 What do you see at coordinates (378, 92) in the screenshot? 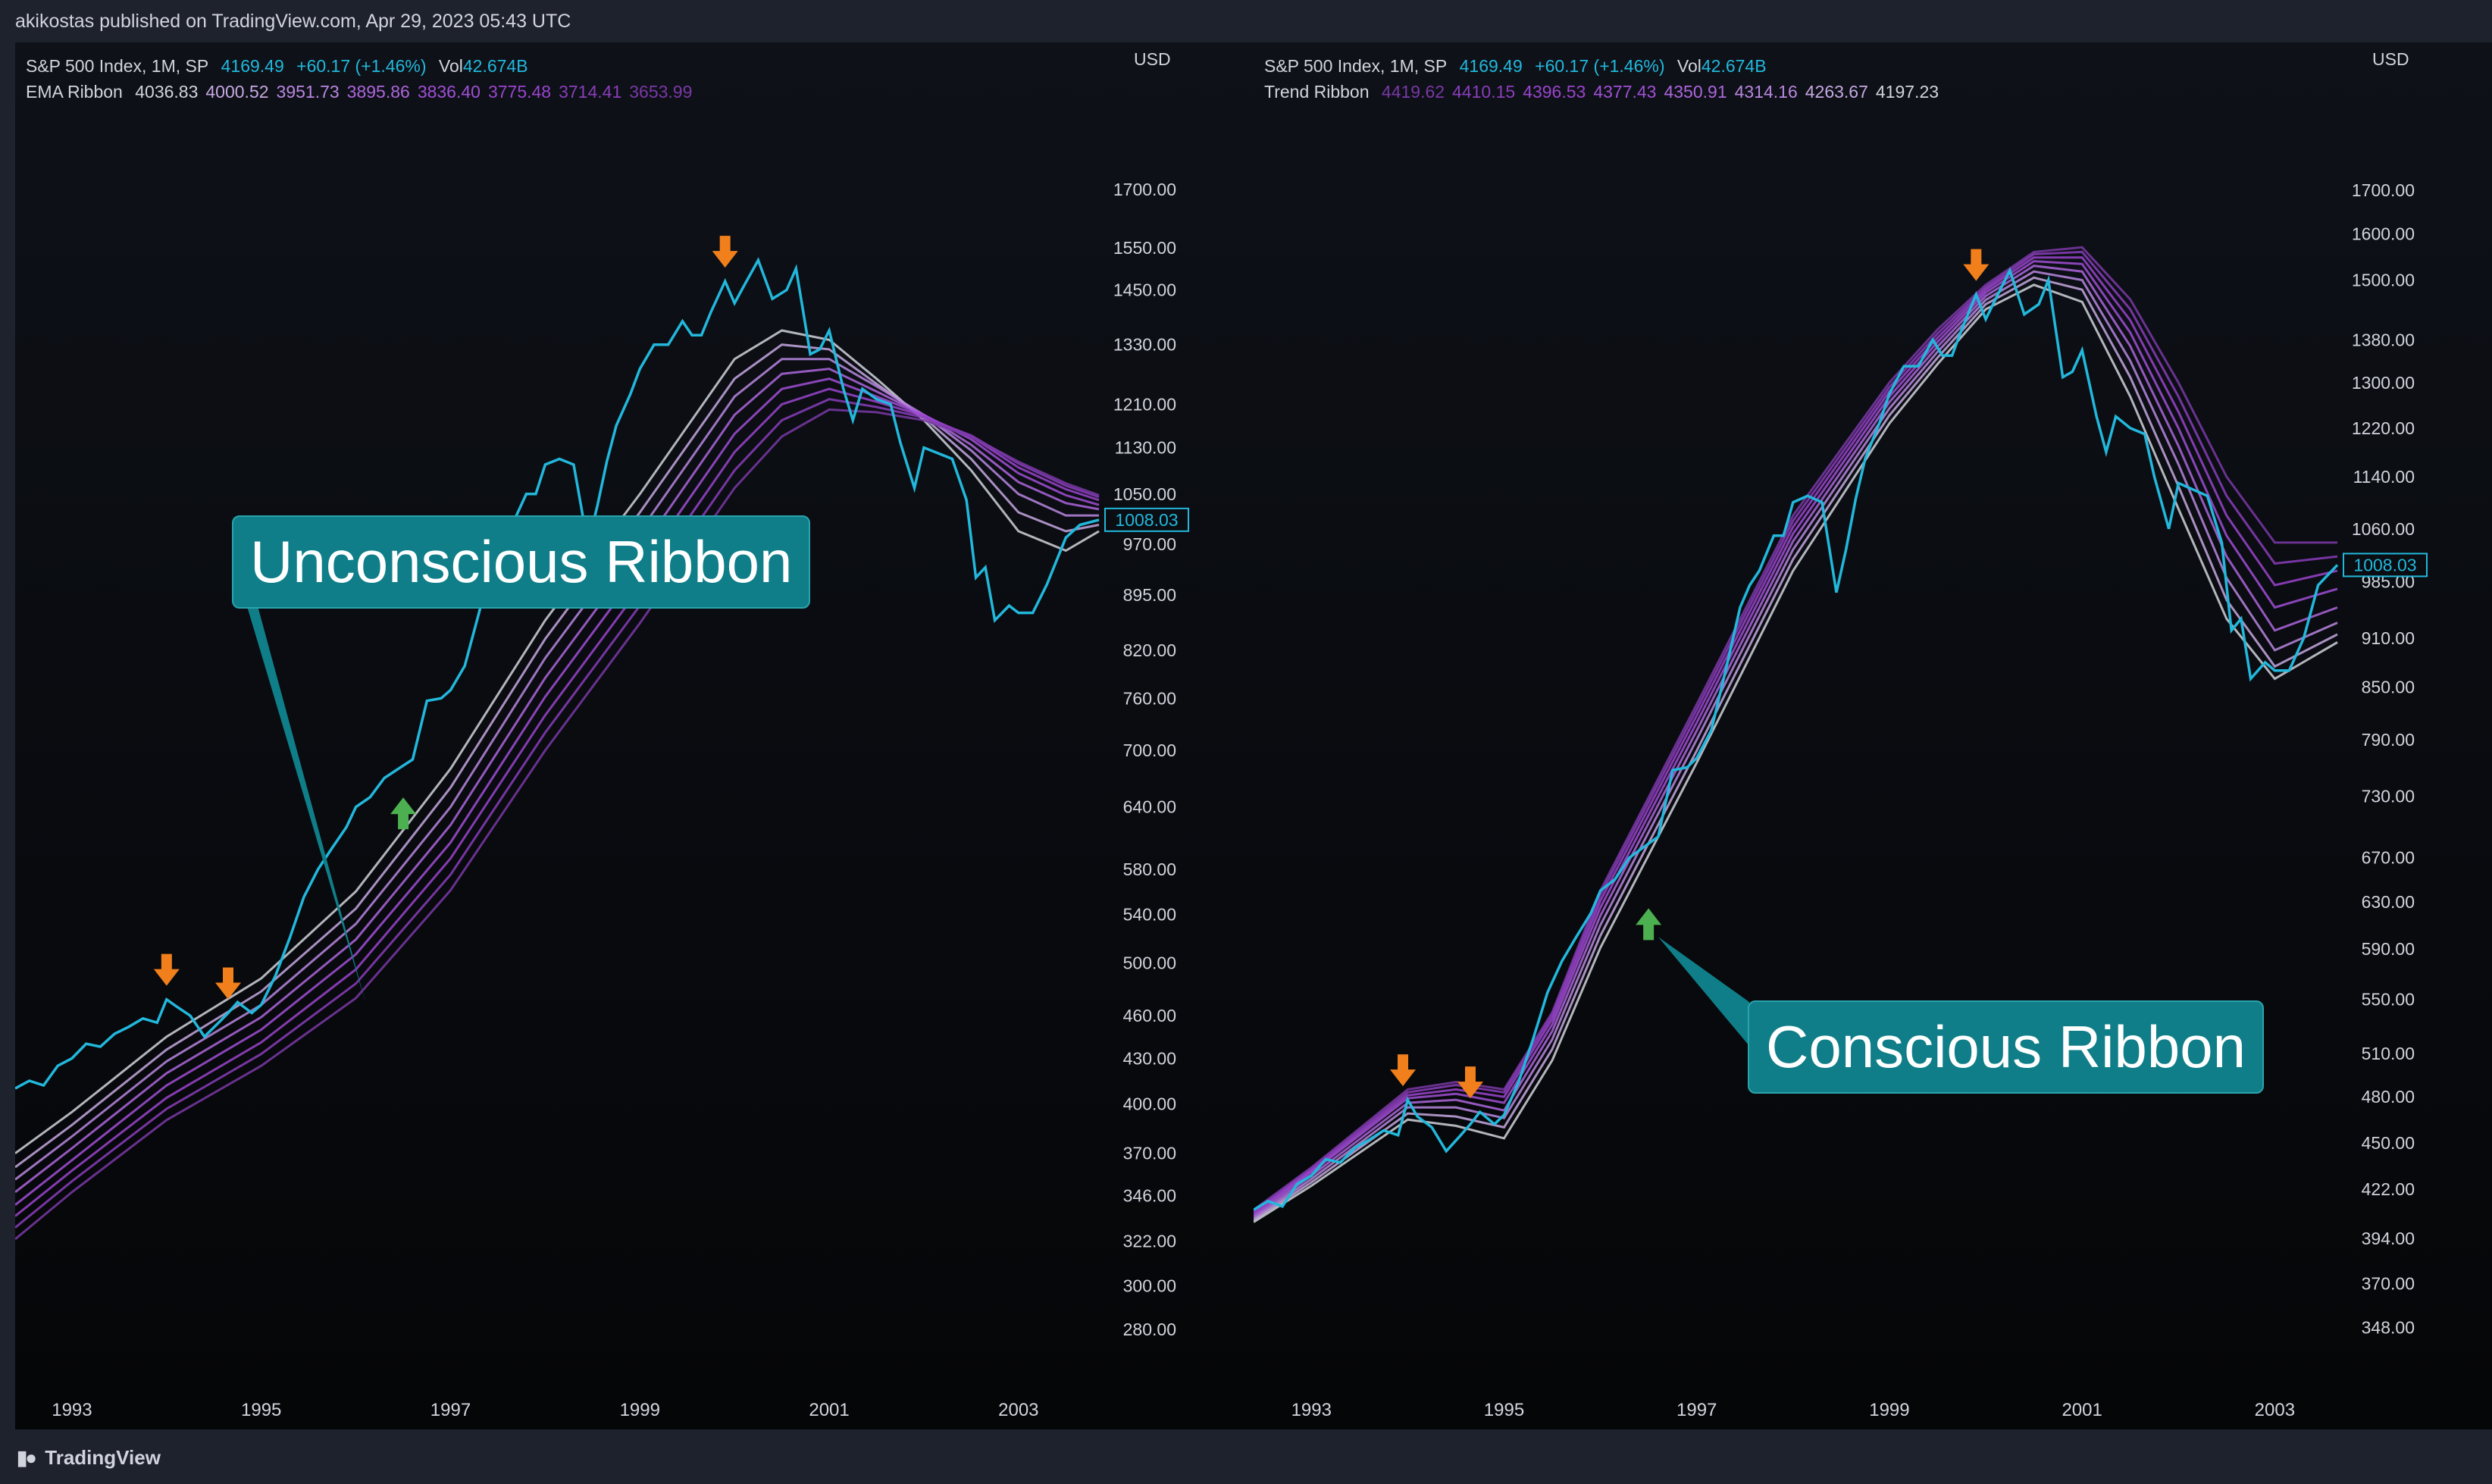
I see `indicator-value: 3895.86` at bounding box center [378, 92].